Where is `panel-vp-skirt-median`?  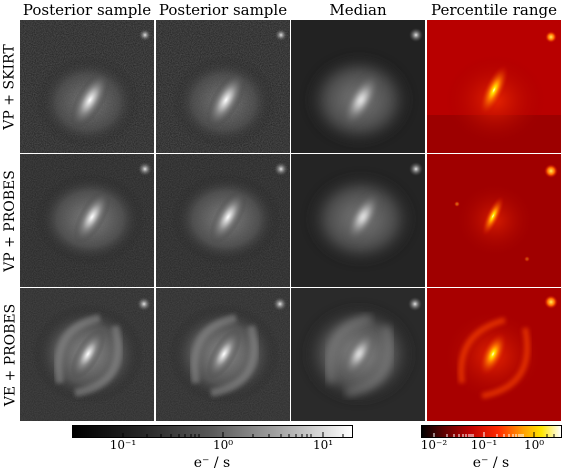
panel-vp-skirt-median is located at coordinates (358, 86).